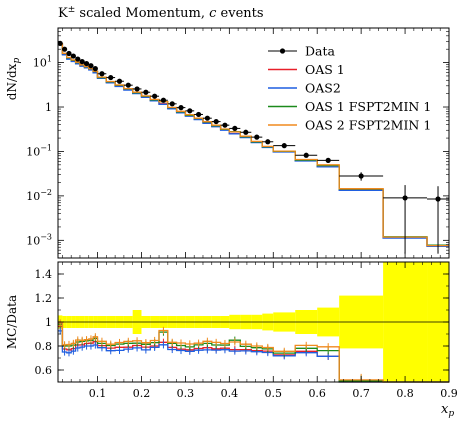  What do you see at coordinates (274, 393) in the screenshot?
I see `x-tick-label: 0.5` at bounding box center [274, 393].